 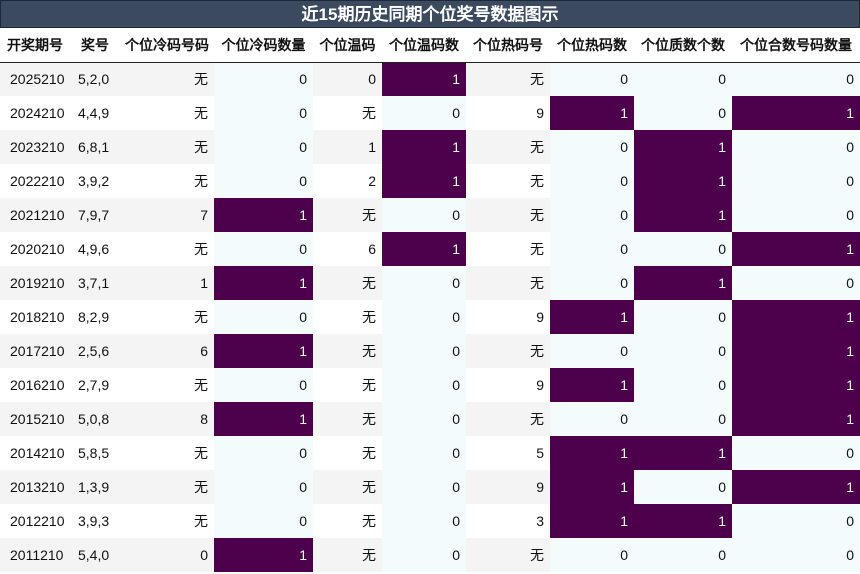 I want to click on cell-numbers: 7,9,7, so click(x=94, y=215).